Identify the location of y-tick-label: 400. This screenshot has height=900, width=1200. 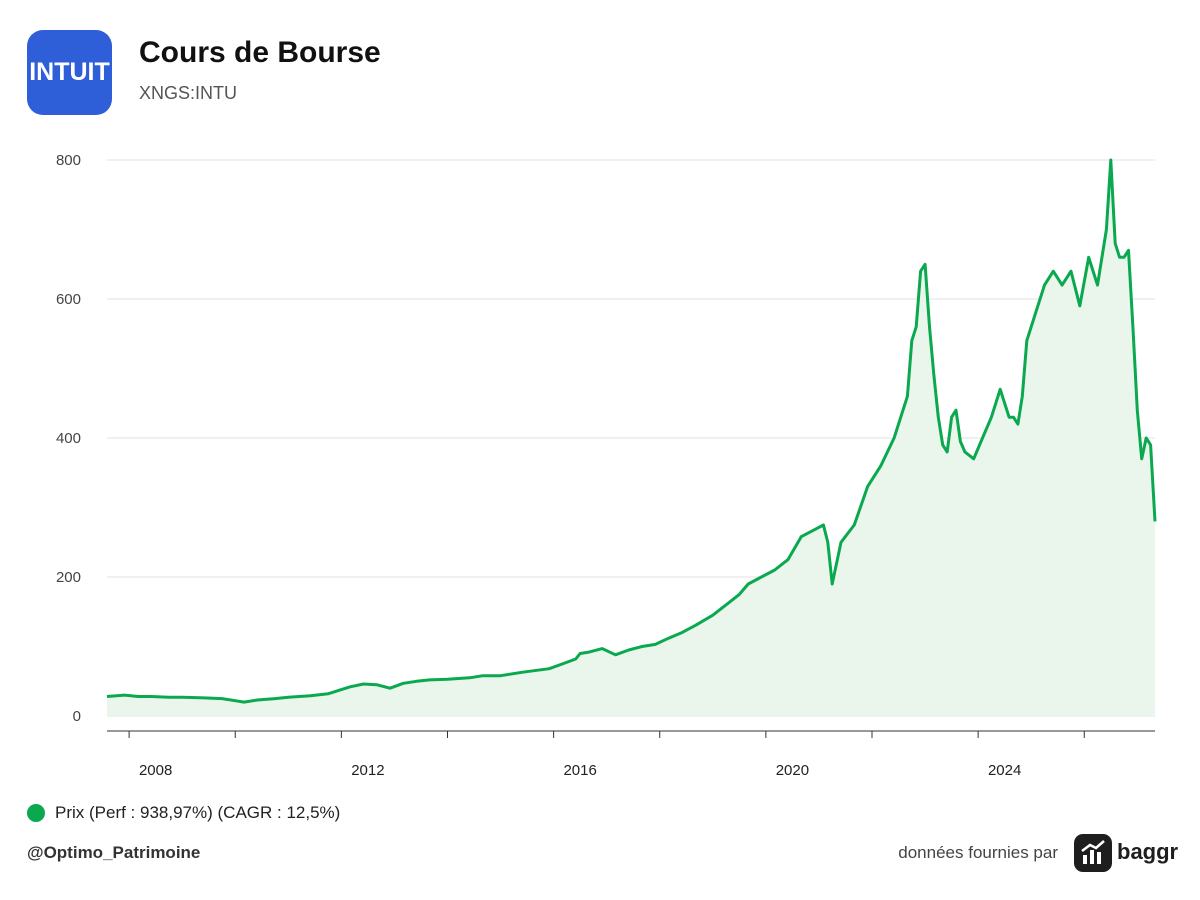
(68, 438).